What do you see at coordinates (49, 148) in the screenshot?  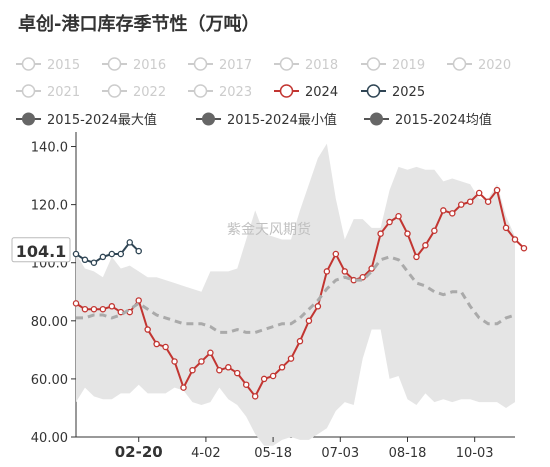 I see `y-tick-label: 140.0` at bounding box center [49, 148].